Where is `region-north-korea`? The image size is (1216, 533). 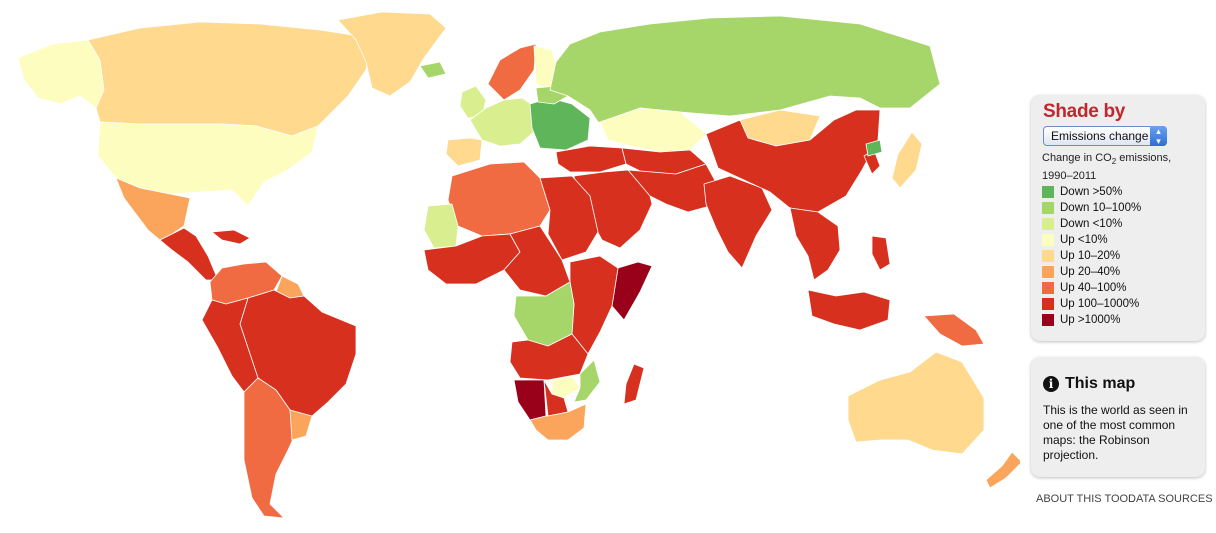
region-north-korea is located at coordinates (874, 148).